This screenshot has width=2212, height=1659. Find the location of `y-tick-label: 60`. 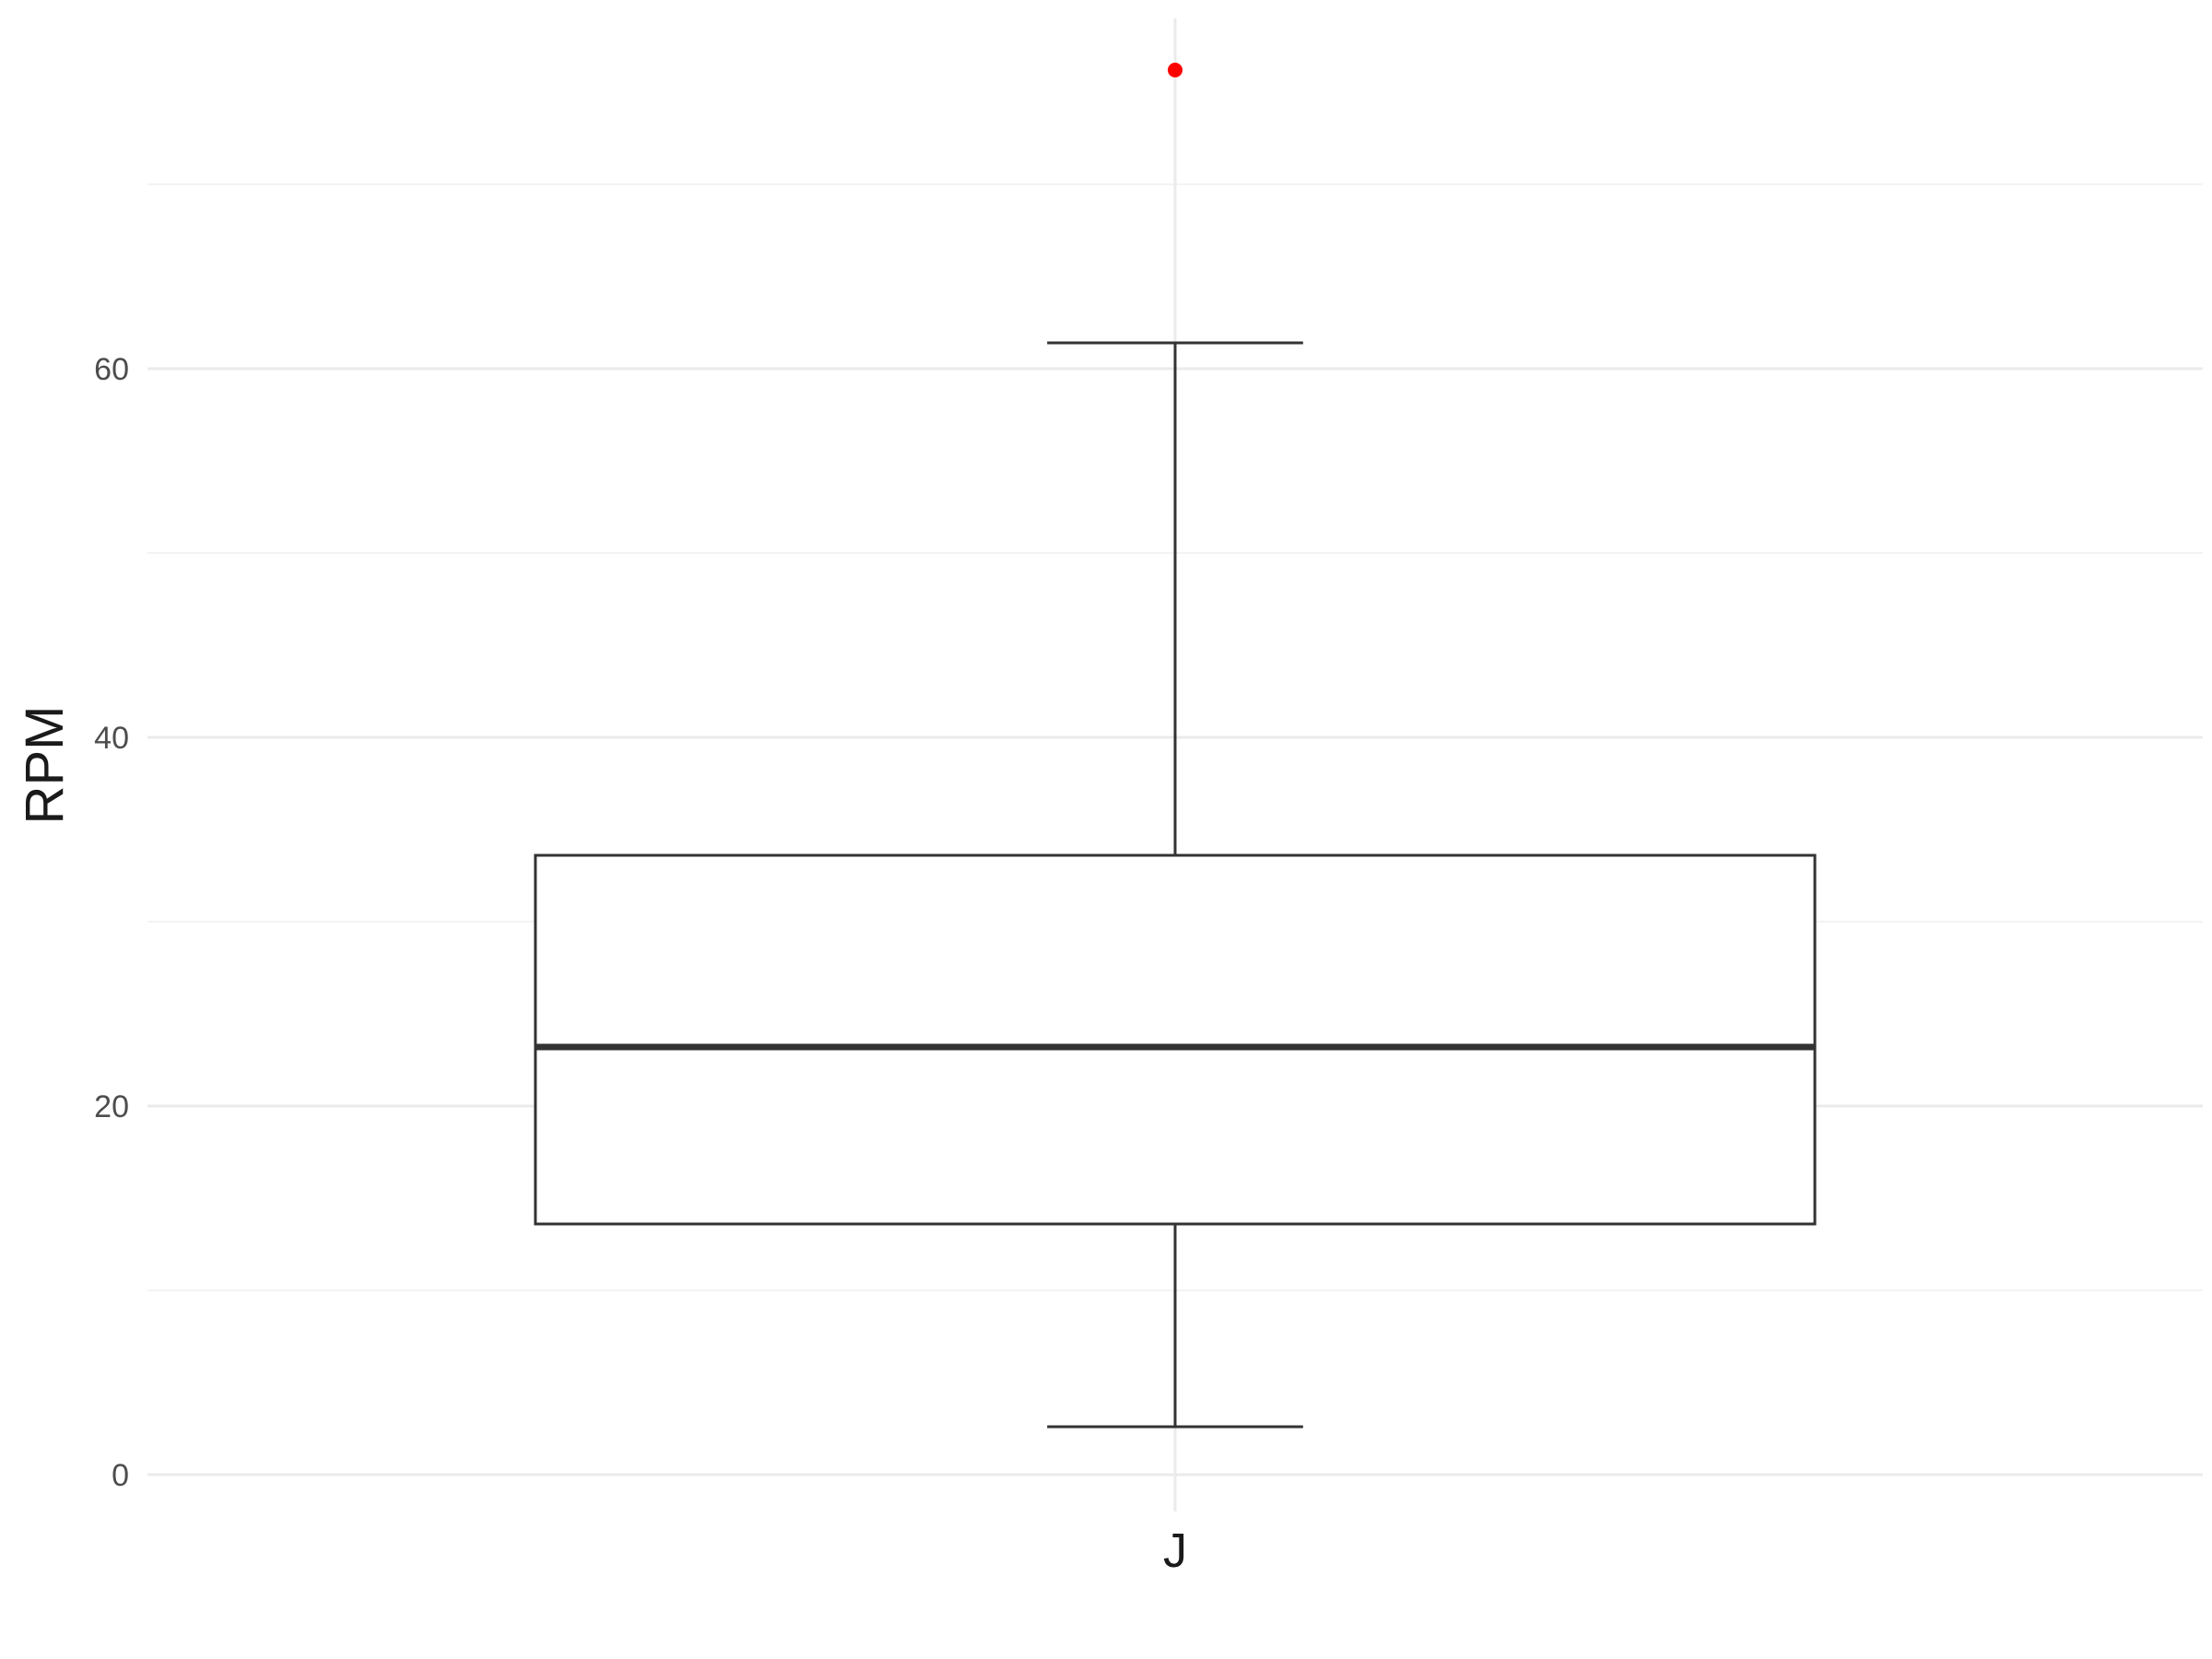

y-tick-label: 60 is located at coordinates (111, 369).